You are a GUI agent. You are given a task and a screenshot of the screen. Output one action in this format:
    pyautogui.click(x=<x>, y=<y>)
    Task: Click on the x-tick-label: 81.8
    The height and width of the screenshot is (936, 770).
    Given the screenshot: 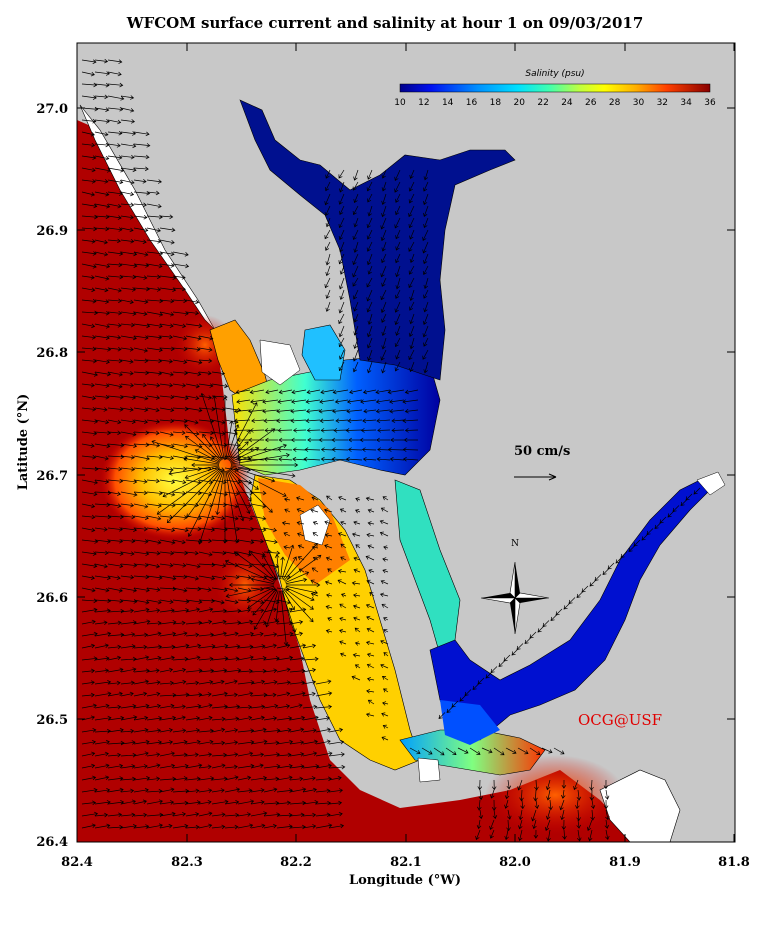 What is the action you would take?
    pyautogui.click(x=734, y=862)
    